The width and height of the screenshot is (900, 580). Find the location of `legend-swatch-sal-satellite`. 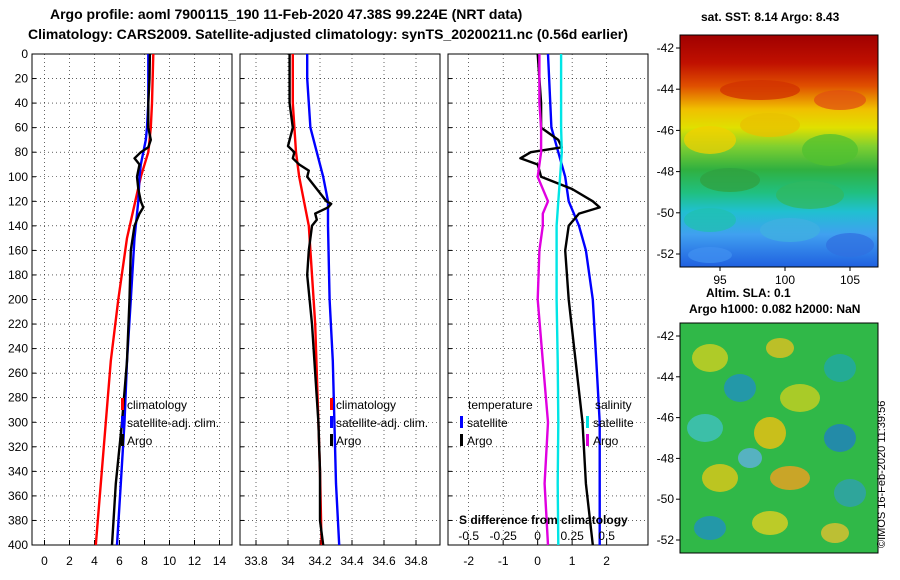

legend-swatch-sal-satellite is located at coordinates (587, 422).